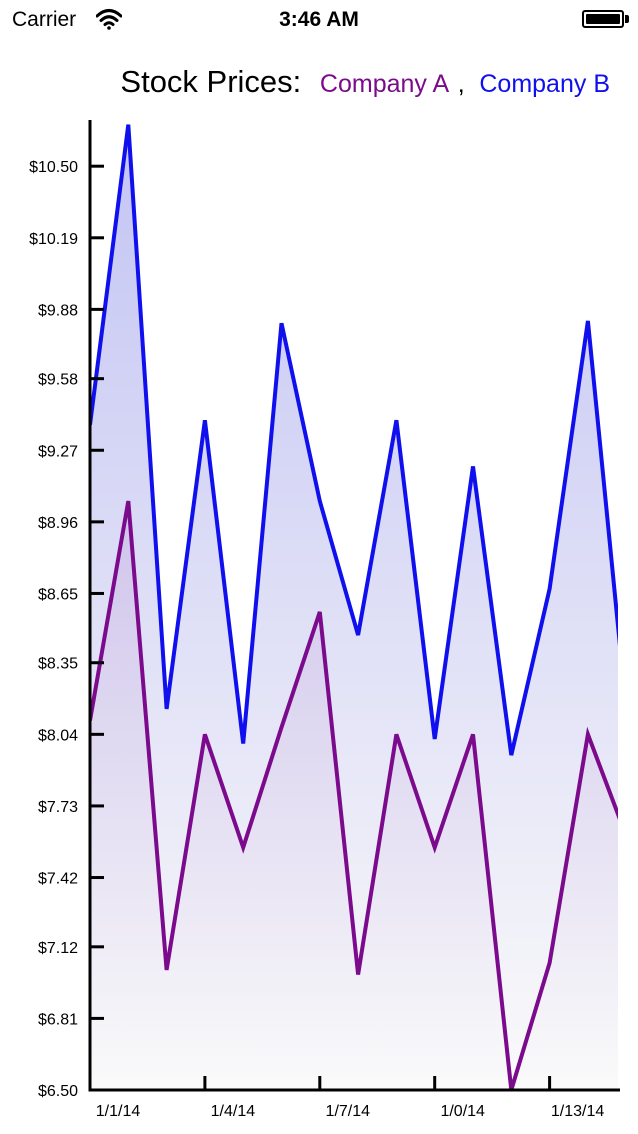 The image size is (638, 1134). Describe the element at coordinates (58, 594) in the screenshot. I see `y-tick-label: $8.65` at that location.